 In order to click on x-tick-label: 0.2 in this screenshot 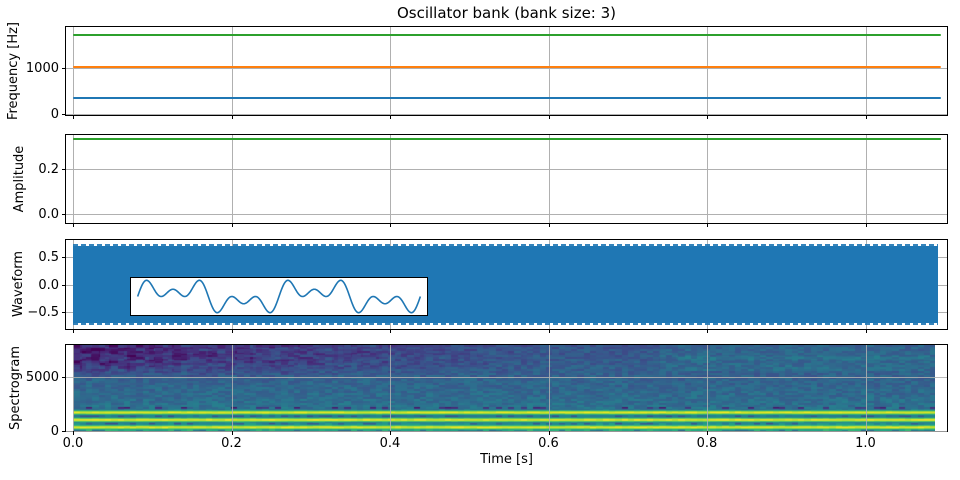, I will do `click(231, 443)`.